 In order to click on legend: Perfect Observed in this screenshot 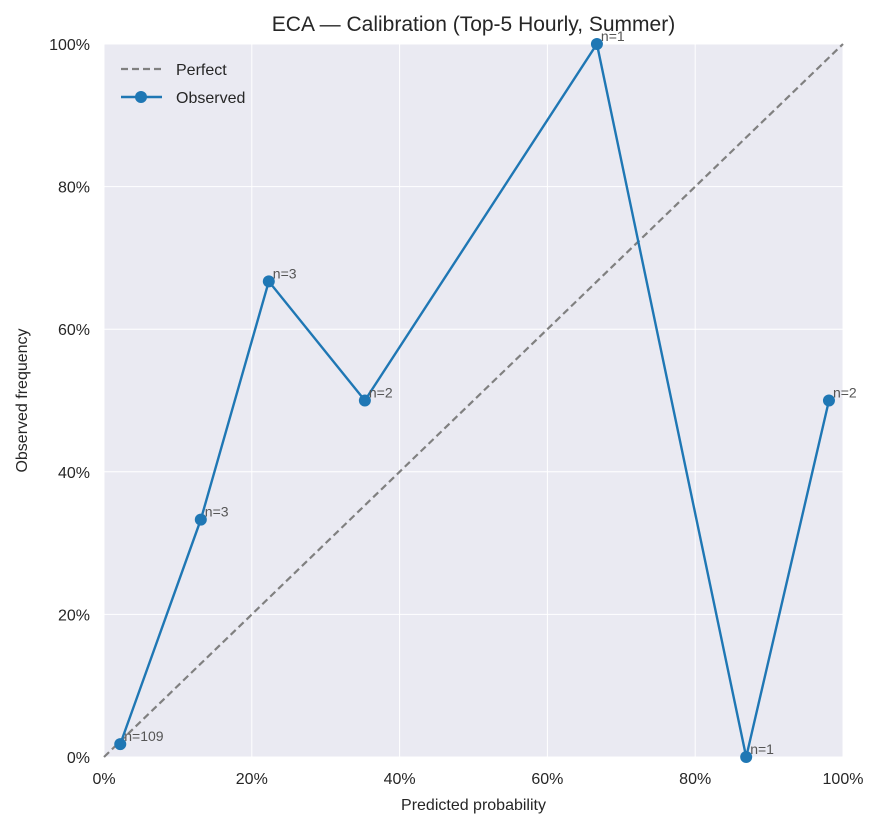, I will do `click(183, 84)`.